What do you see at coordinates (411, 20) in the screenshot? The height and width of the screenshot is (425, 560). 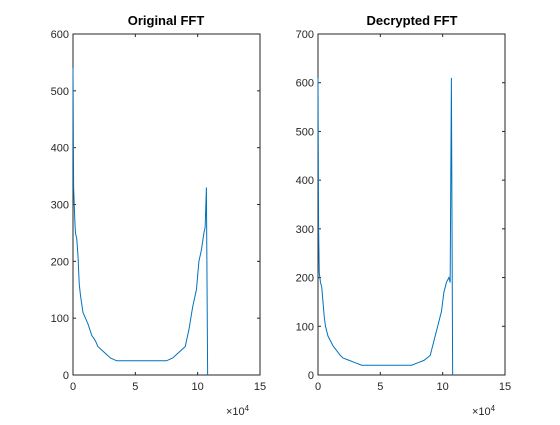 I see `chart-title: Decrypted FFT` at bounding box center [411, 20].